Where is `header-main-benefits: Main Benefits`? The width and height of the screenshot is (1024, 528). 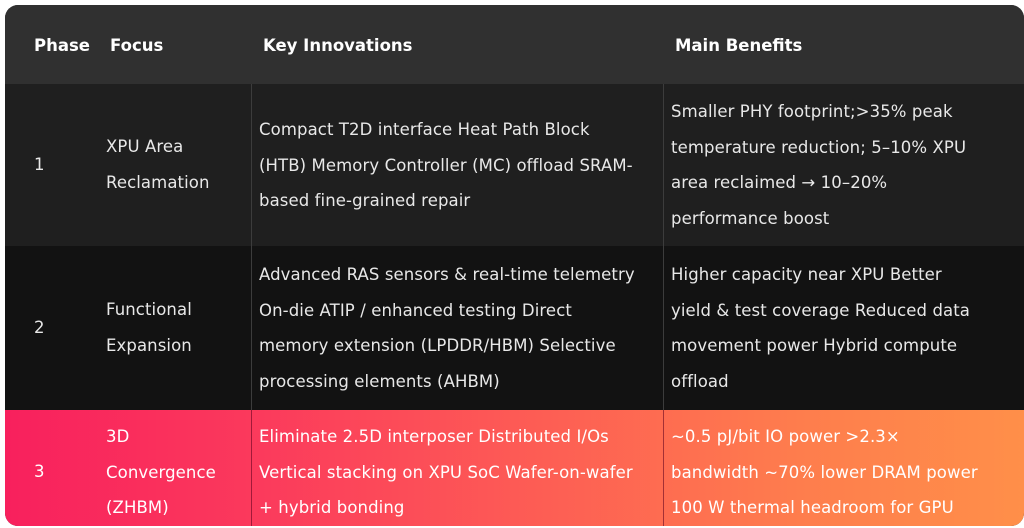 header-main-benefits: Main Benefits is located at coordinates (739, 45).